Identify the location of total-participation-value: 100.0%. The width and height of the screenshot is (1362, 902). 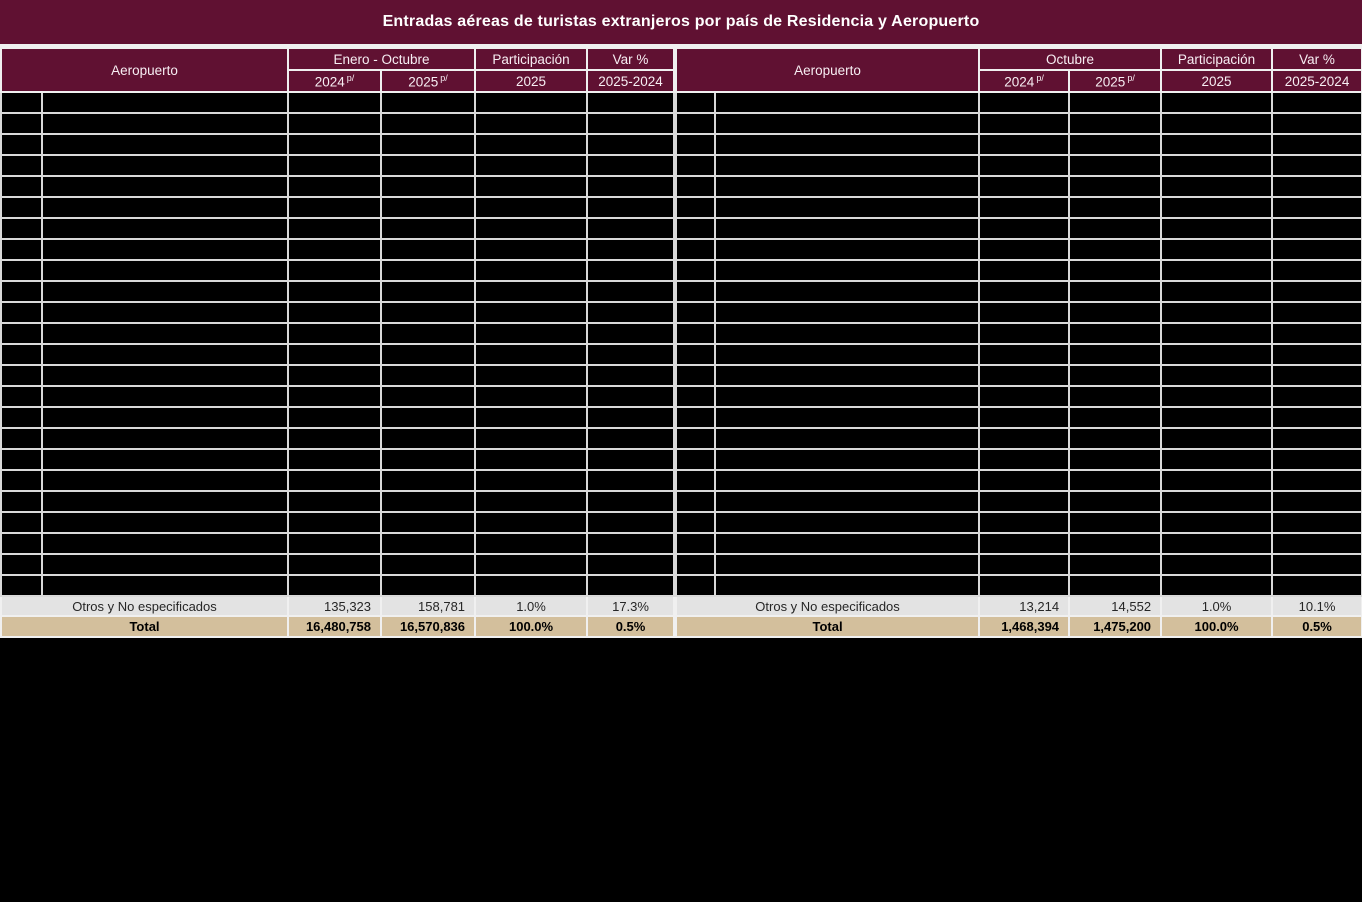
(531, 626).